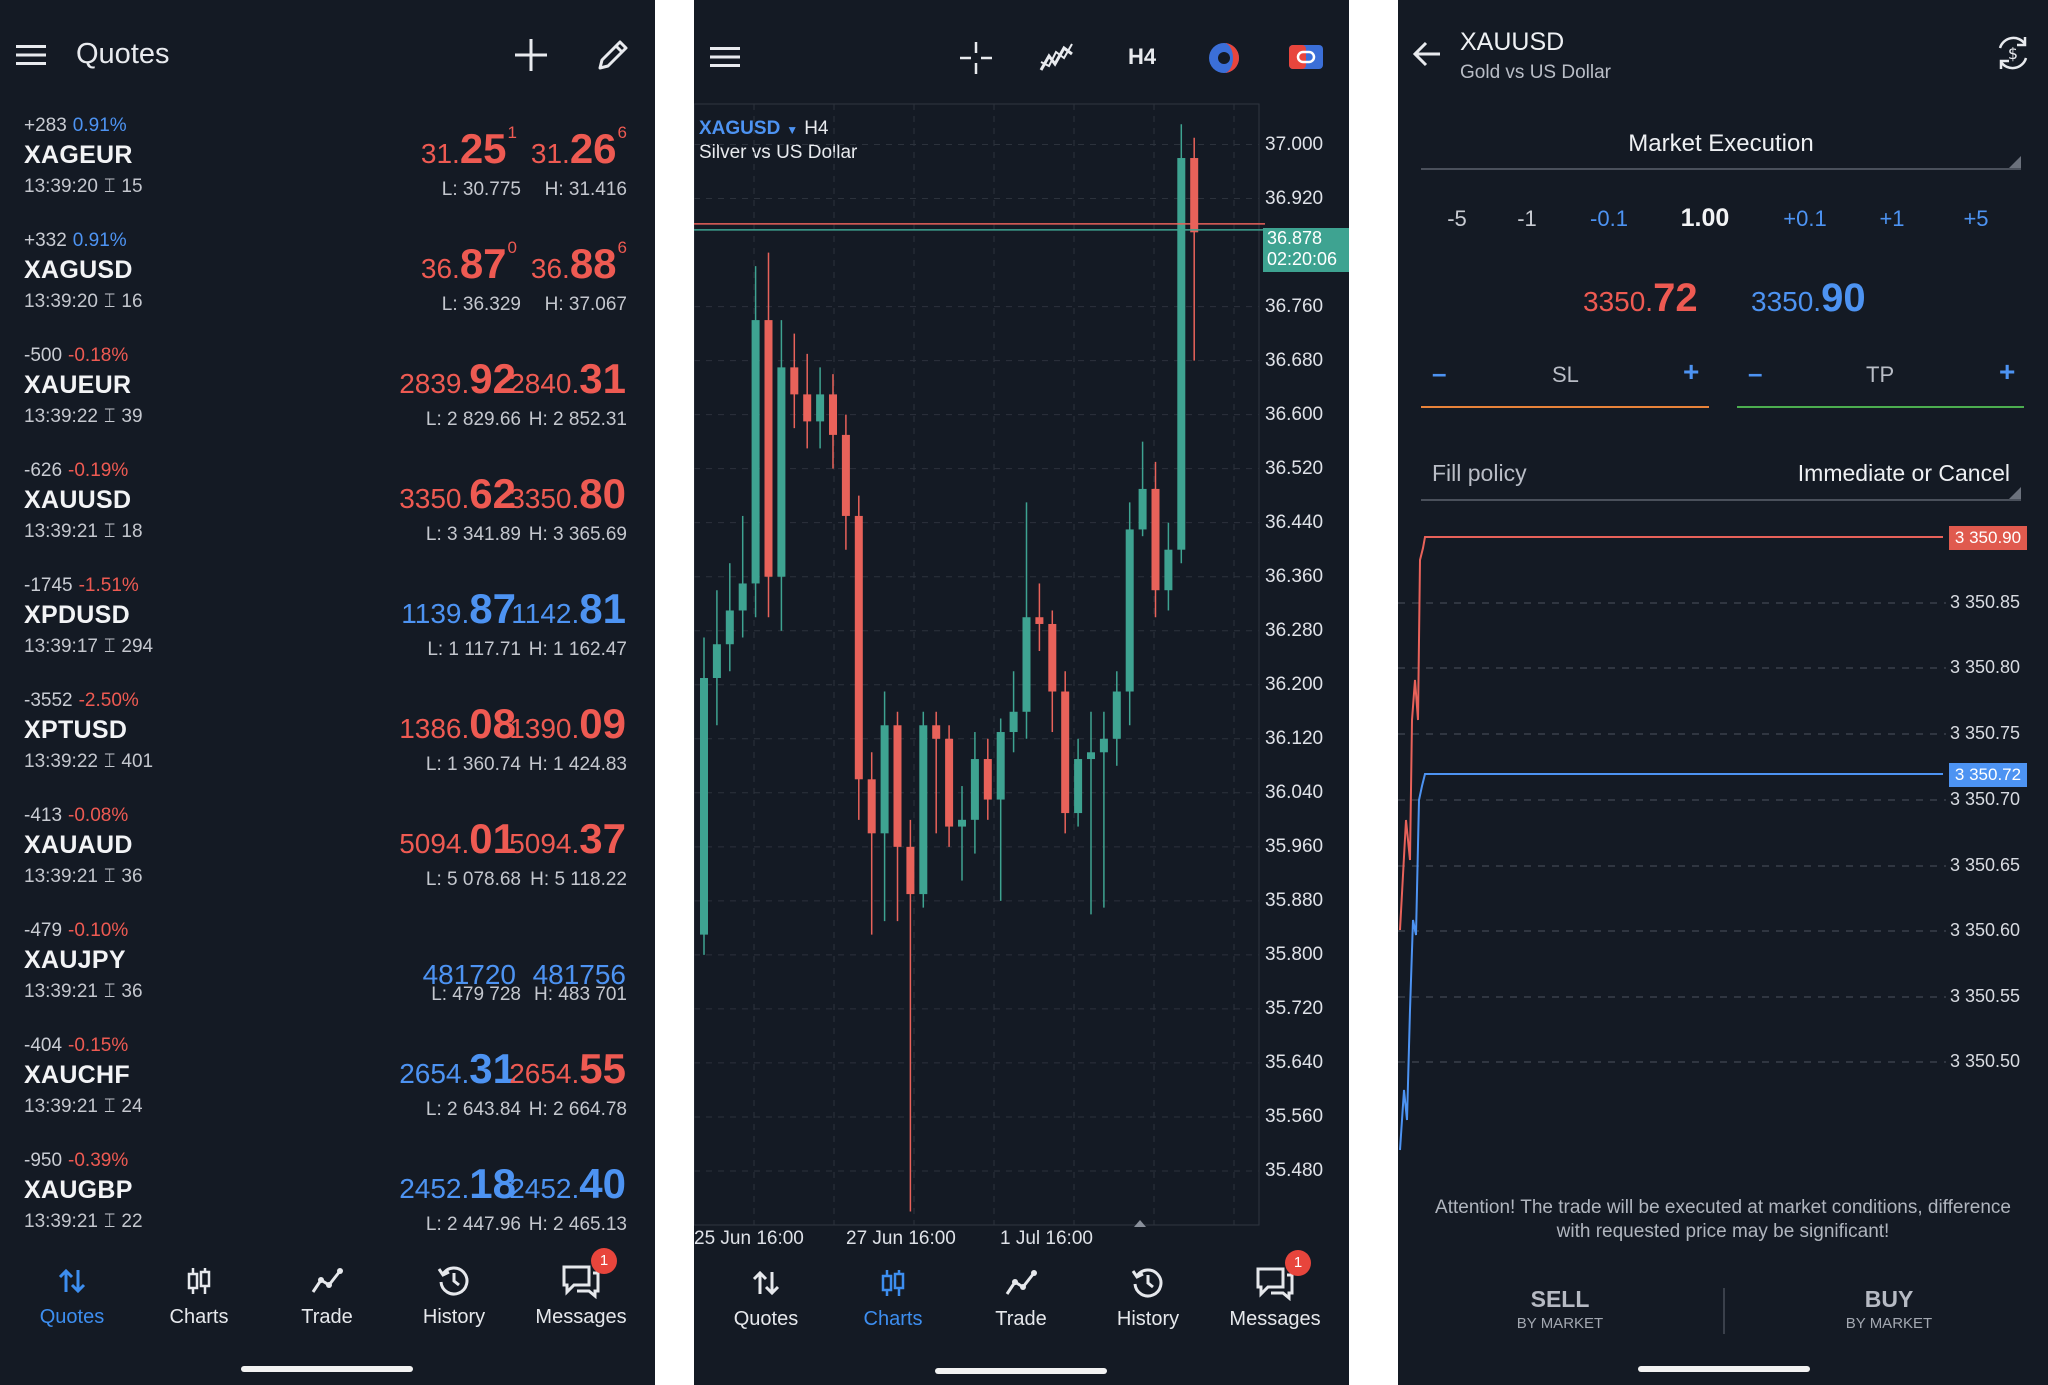 This screenshot has height=1385, width=2048. What do you see at coordinates (61, 186) in the screenshot?
I see `quote-timestamp: 13:39:20` at bounding box center [61, 186].